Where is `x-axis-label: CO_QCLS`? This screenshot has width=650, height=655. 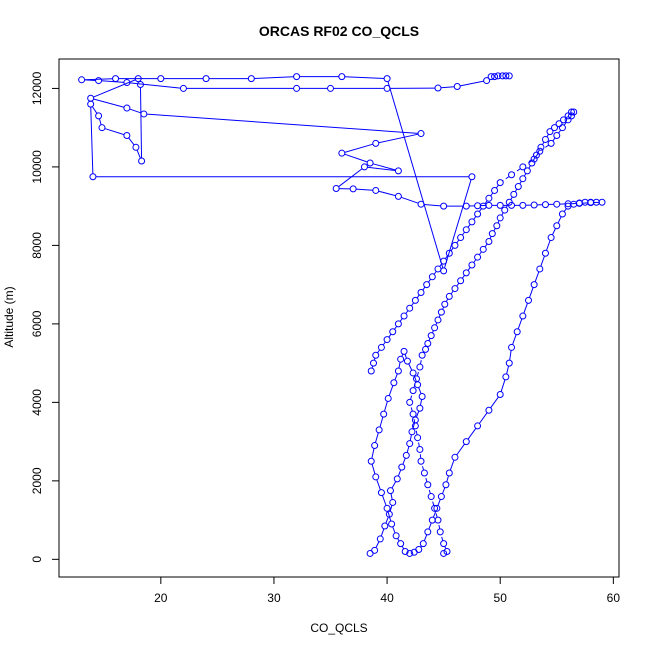 x-axis-label: CO_QCLS is located at coordinates (338, 628).